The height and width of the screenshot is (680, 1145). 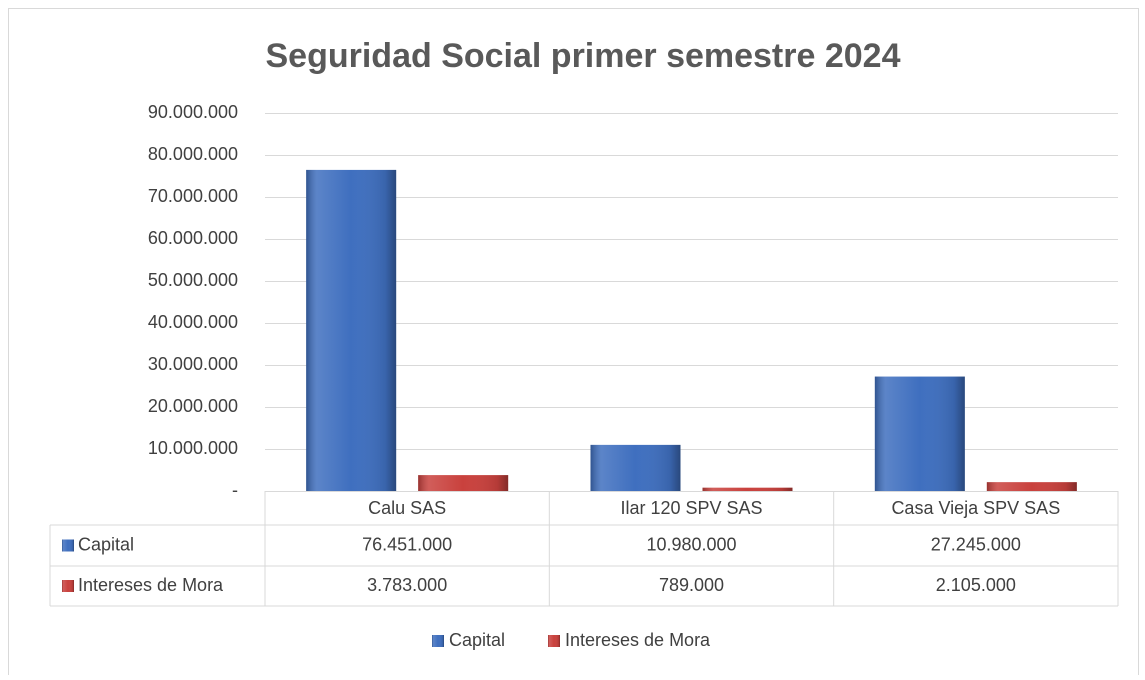 I want to click on y-tick-label: 60.000.000, so click(x=193, y=238).